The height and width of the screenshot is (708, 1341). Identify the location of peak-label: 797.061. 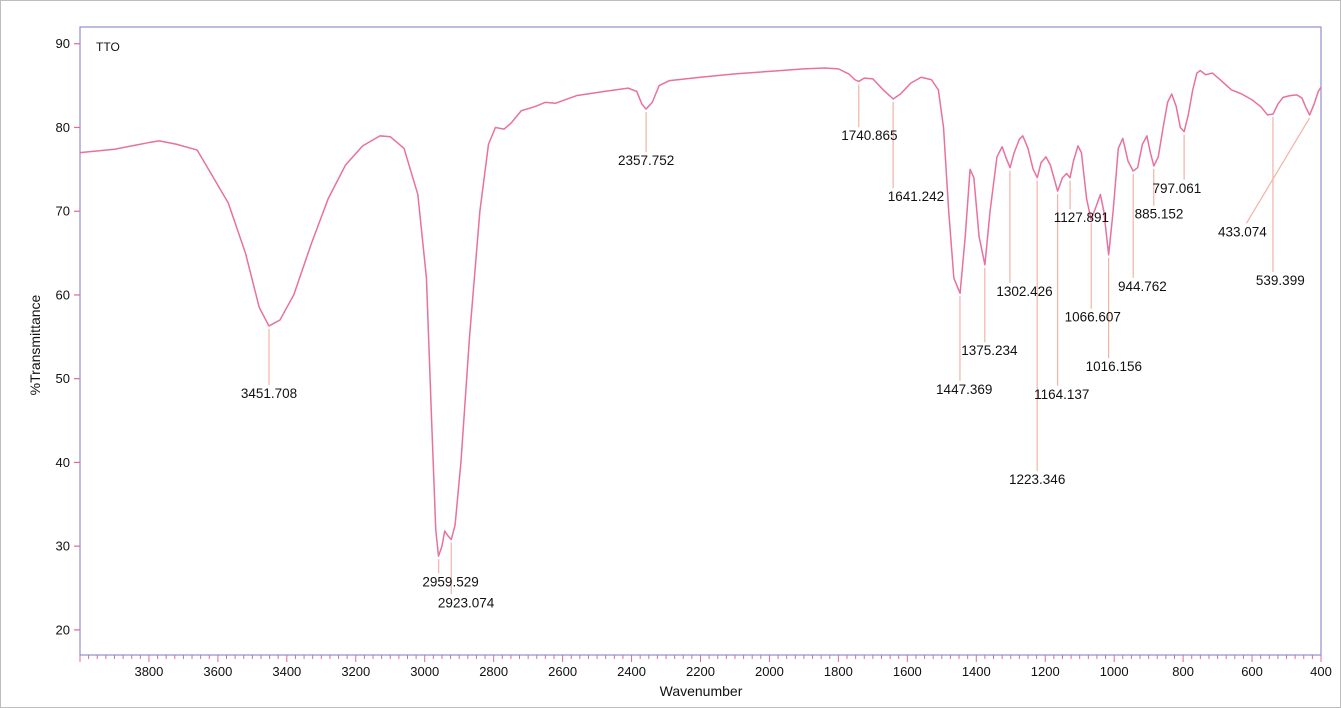
(1176, 188).